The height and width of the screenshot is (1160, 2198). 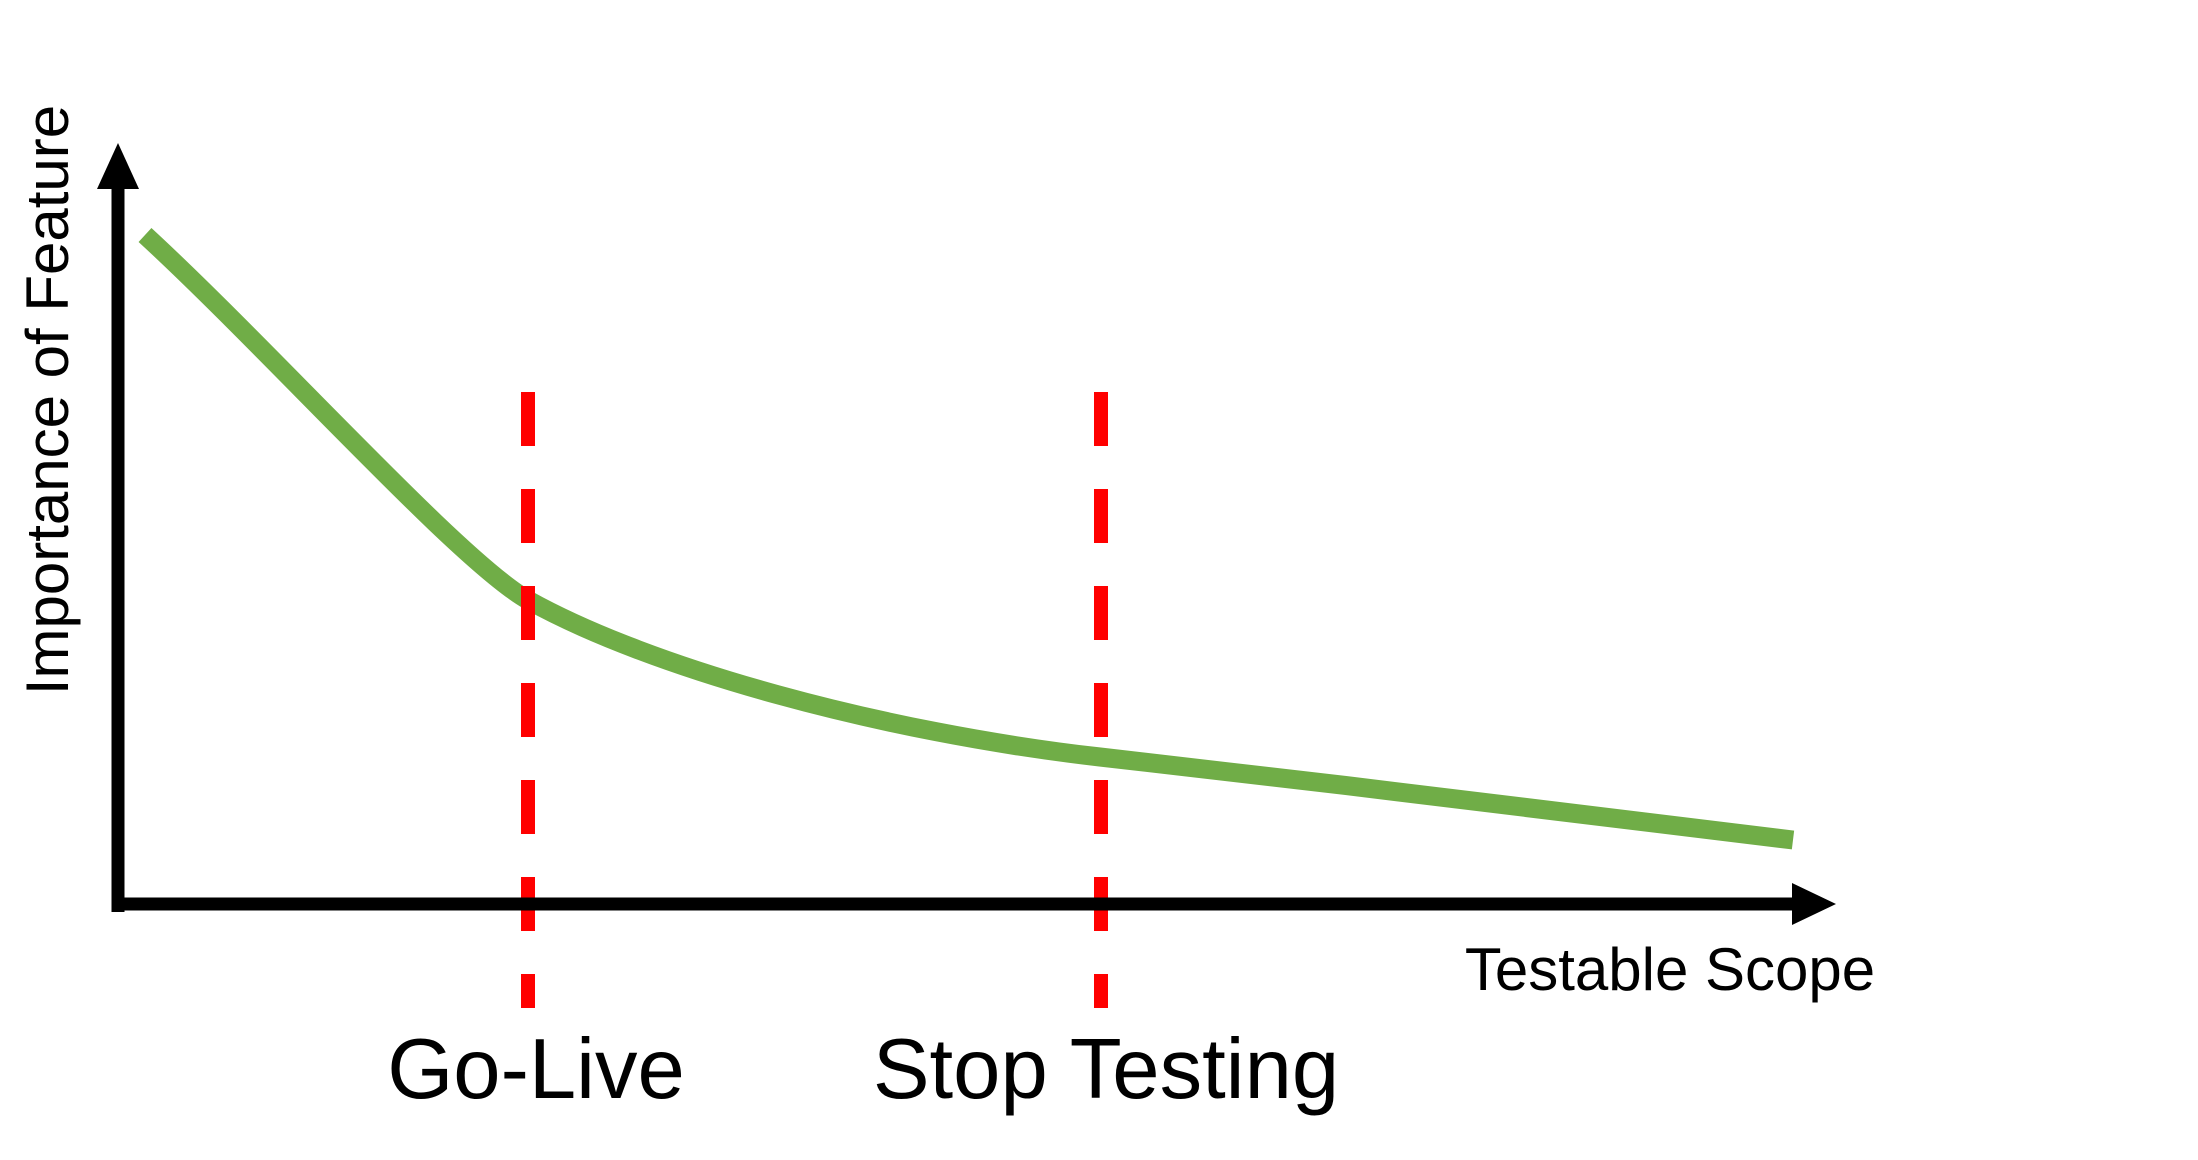 What do you see at coordinates (118, 166) in the screenshot?
I see `y-axis-arrowhead-icon` at bounding box center [118, 166].